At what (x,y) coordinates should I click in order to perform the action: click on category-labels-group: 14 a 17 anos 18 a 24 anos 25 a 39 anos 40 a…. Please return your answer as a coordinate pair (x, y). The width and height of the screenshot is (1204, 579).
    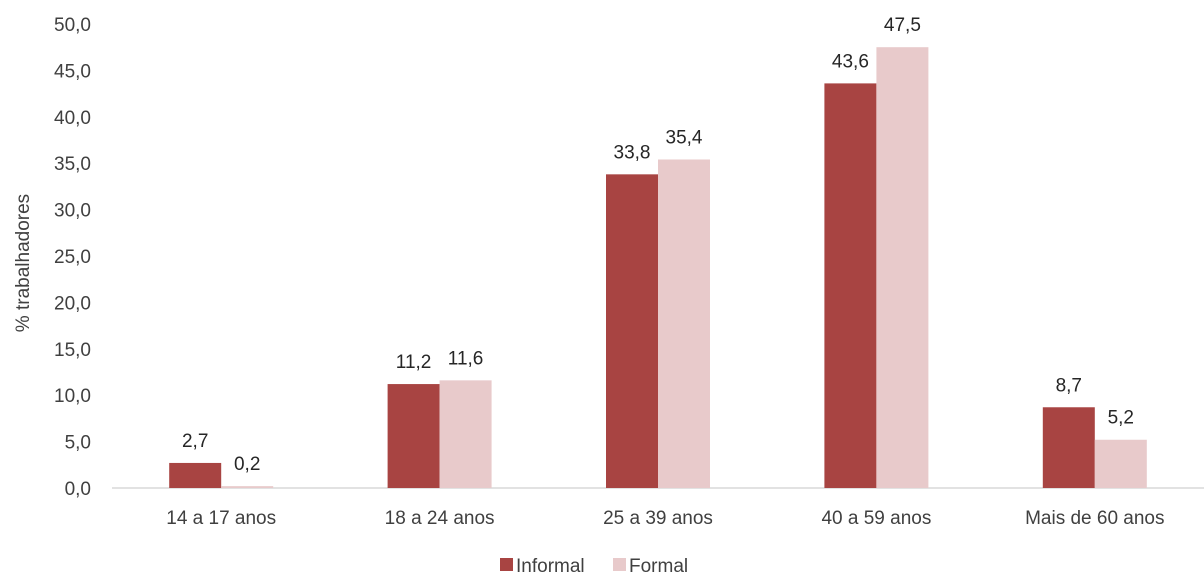
    Looking at the image, I should click on (665, 518).